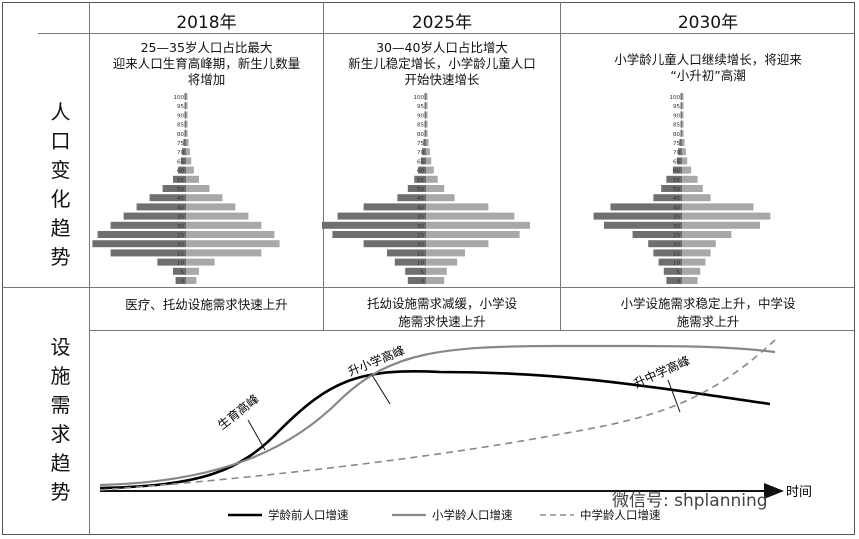 The height and width of the screenshot is (539, 859). What do you see at coordinates (442, 313) in the screenshot?
I see `need-2025: 托幼设施需求减缓，小学设 施需求快速上升` at bounding box center [442, 313].